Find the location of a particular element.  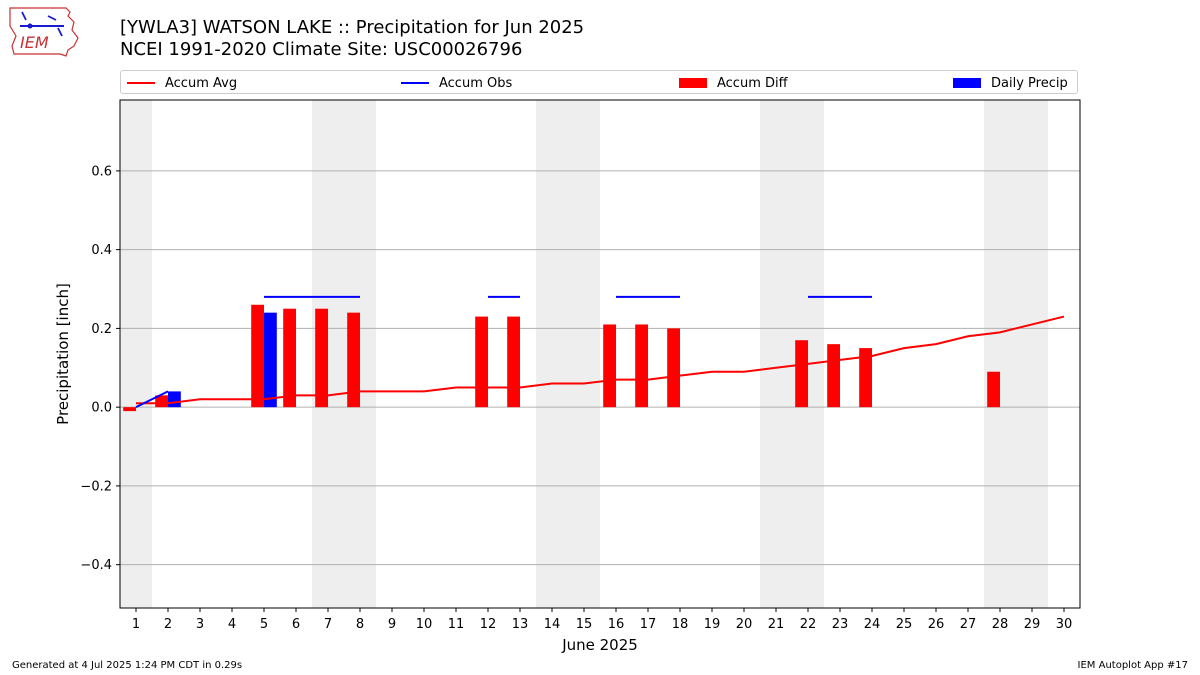

x-tick-label: 29 is located at coordinates (1032, 624).